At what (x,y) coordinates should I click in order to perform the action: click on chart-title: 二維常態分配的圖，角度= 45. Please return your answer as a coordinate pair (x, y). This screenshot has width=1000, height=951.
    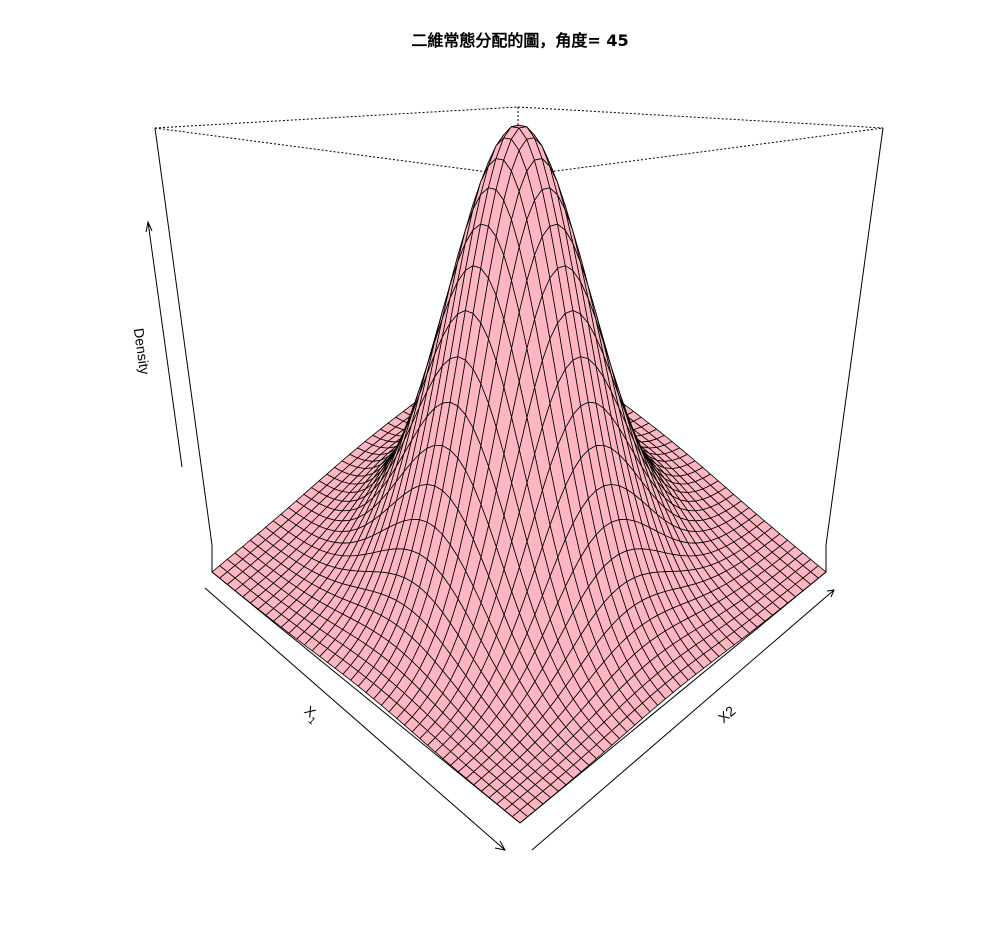
    Looking at the image, I should click on (519, 40).